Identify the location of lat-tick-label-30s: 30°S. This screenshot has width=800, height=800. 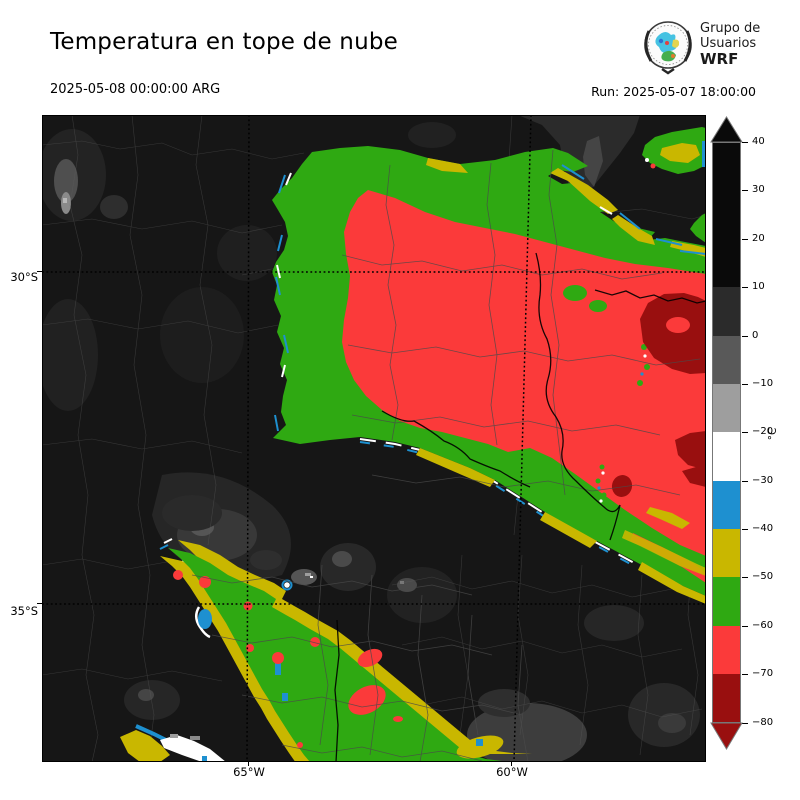
(24, 277).